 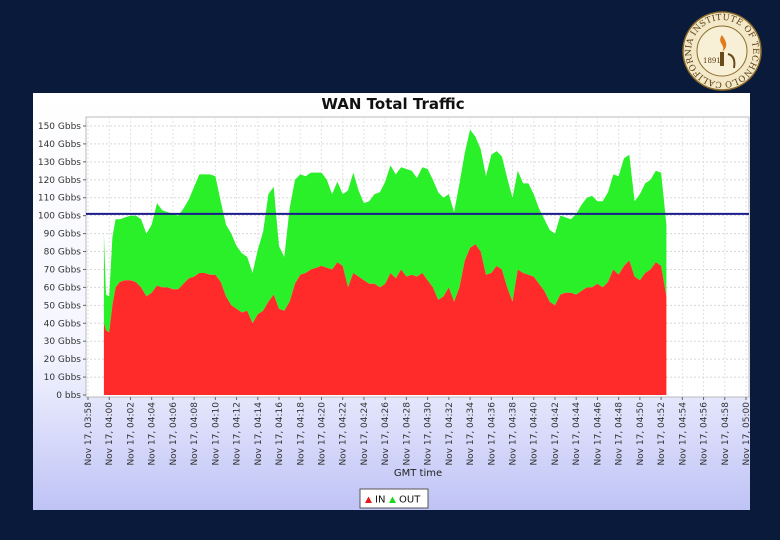 I want to click on x-tick-label: Nov 17, 04:08, so click(x=195, y=434).